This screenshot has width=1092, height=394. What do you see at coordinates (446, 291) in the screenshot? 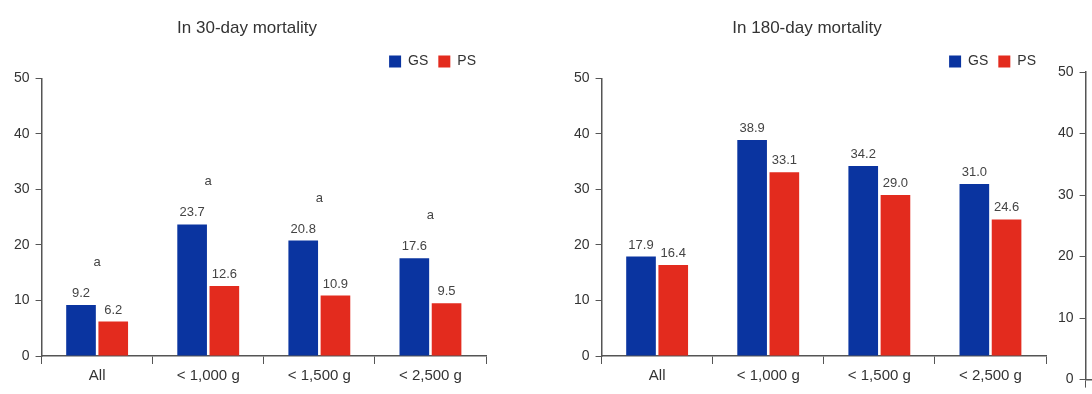
I see `data-label: 9.5` at bounding box center [446, 291].